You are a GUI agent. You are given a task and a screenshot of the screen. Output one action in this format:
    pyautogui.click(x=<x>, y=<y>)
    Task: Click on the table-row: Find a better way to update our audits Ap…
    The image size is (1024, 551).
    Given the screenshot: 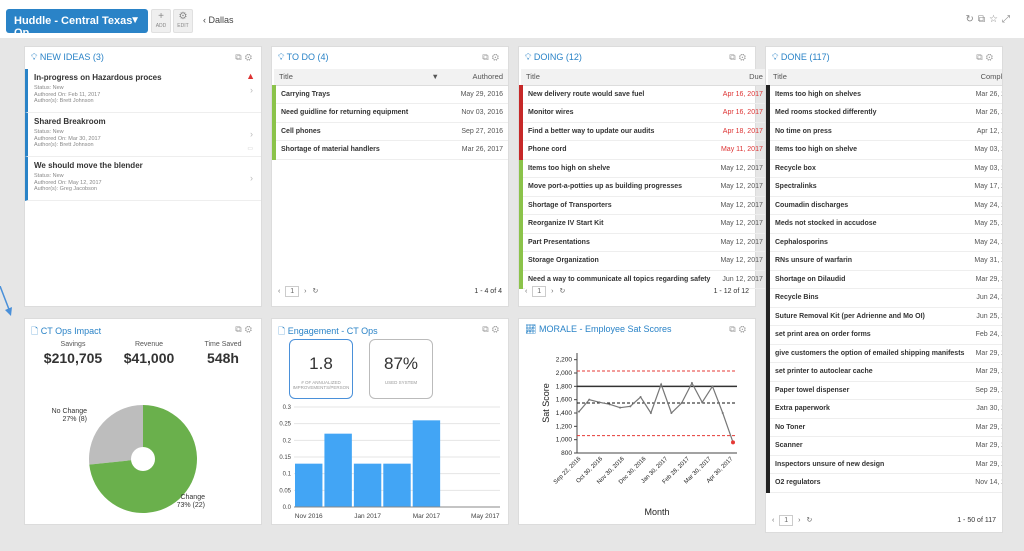 What is the action you would take?
    pyautogui.click(x=643, y=131)
    